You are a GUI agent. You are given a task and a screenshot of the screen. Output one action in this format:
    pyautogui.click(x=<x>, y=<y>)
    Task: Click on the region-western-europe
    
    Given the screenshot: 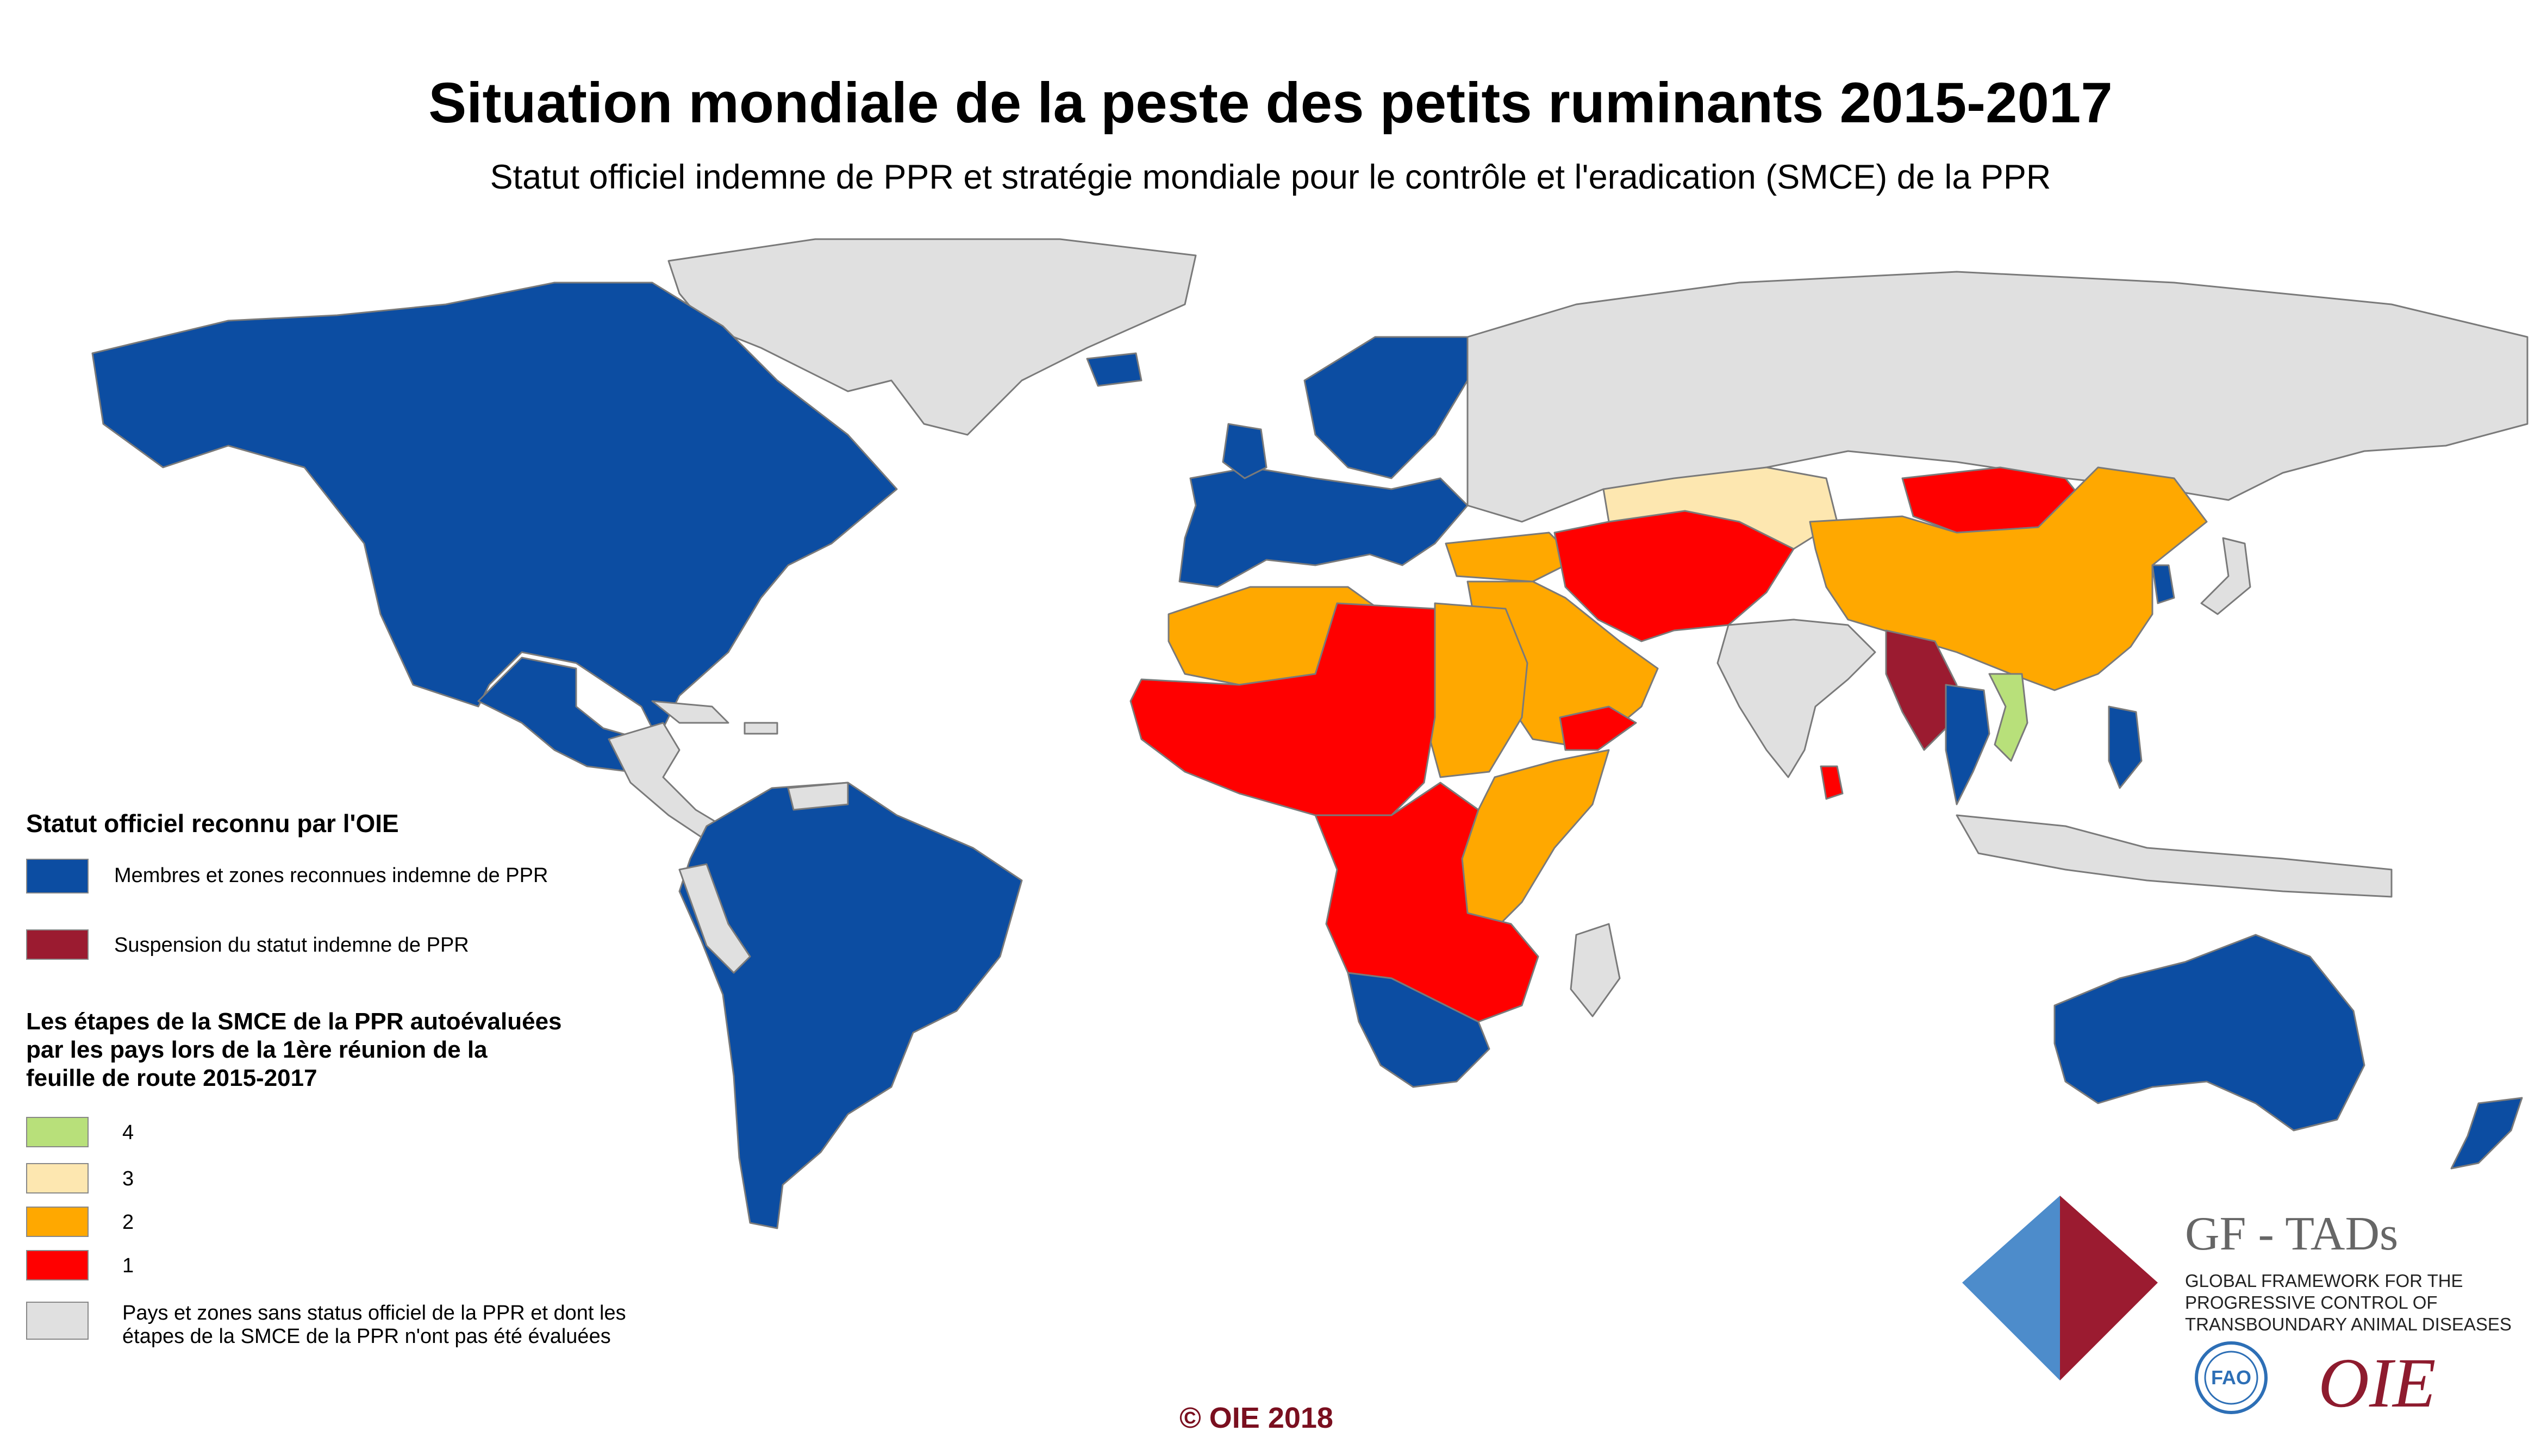 What is the action you would take?
    pyautogui.click(x=1323, y=527)
    